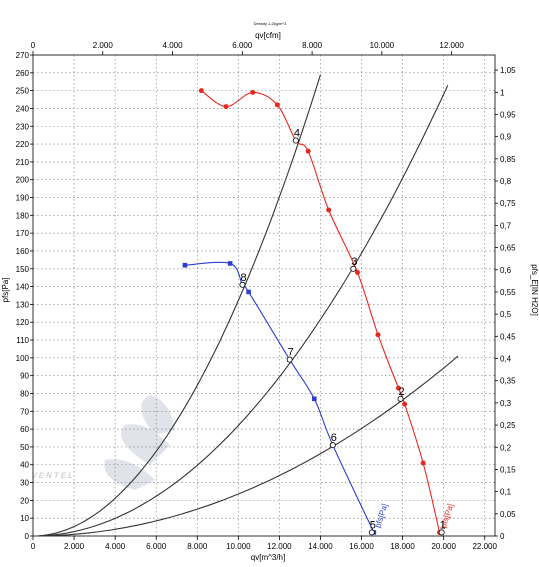 The image size is (539, 567). Describe the element at coordinates (506, 314) in the screenshot. I see `y2-tick-label: 0,5` at that location.